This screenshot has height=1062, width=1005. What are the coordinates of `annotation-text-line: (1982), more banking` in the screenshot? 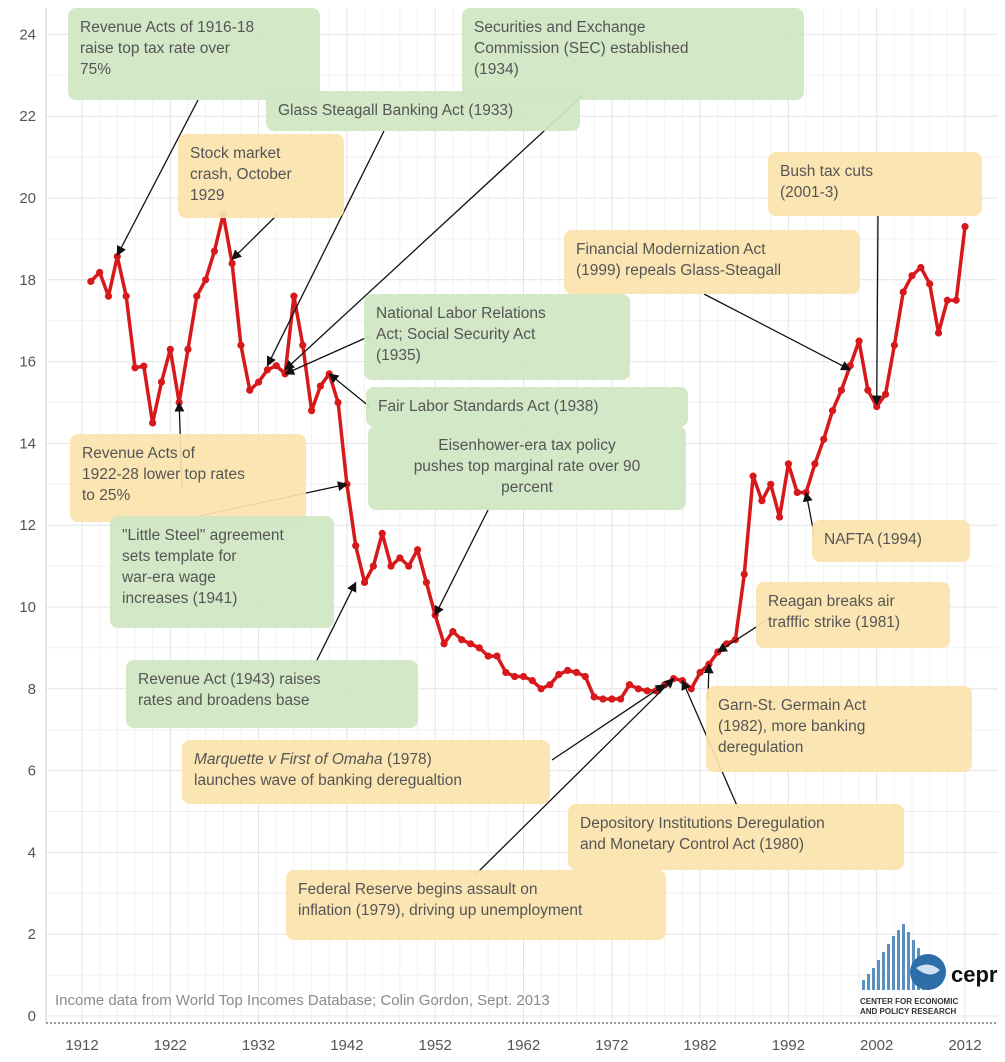 It's located at (791, 726).